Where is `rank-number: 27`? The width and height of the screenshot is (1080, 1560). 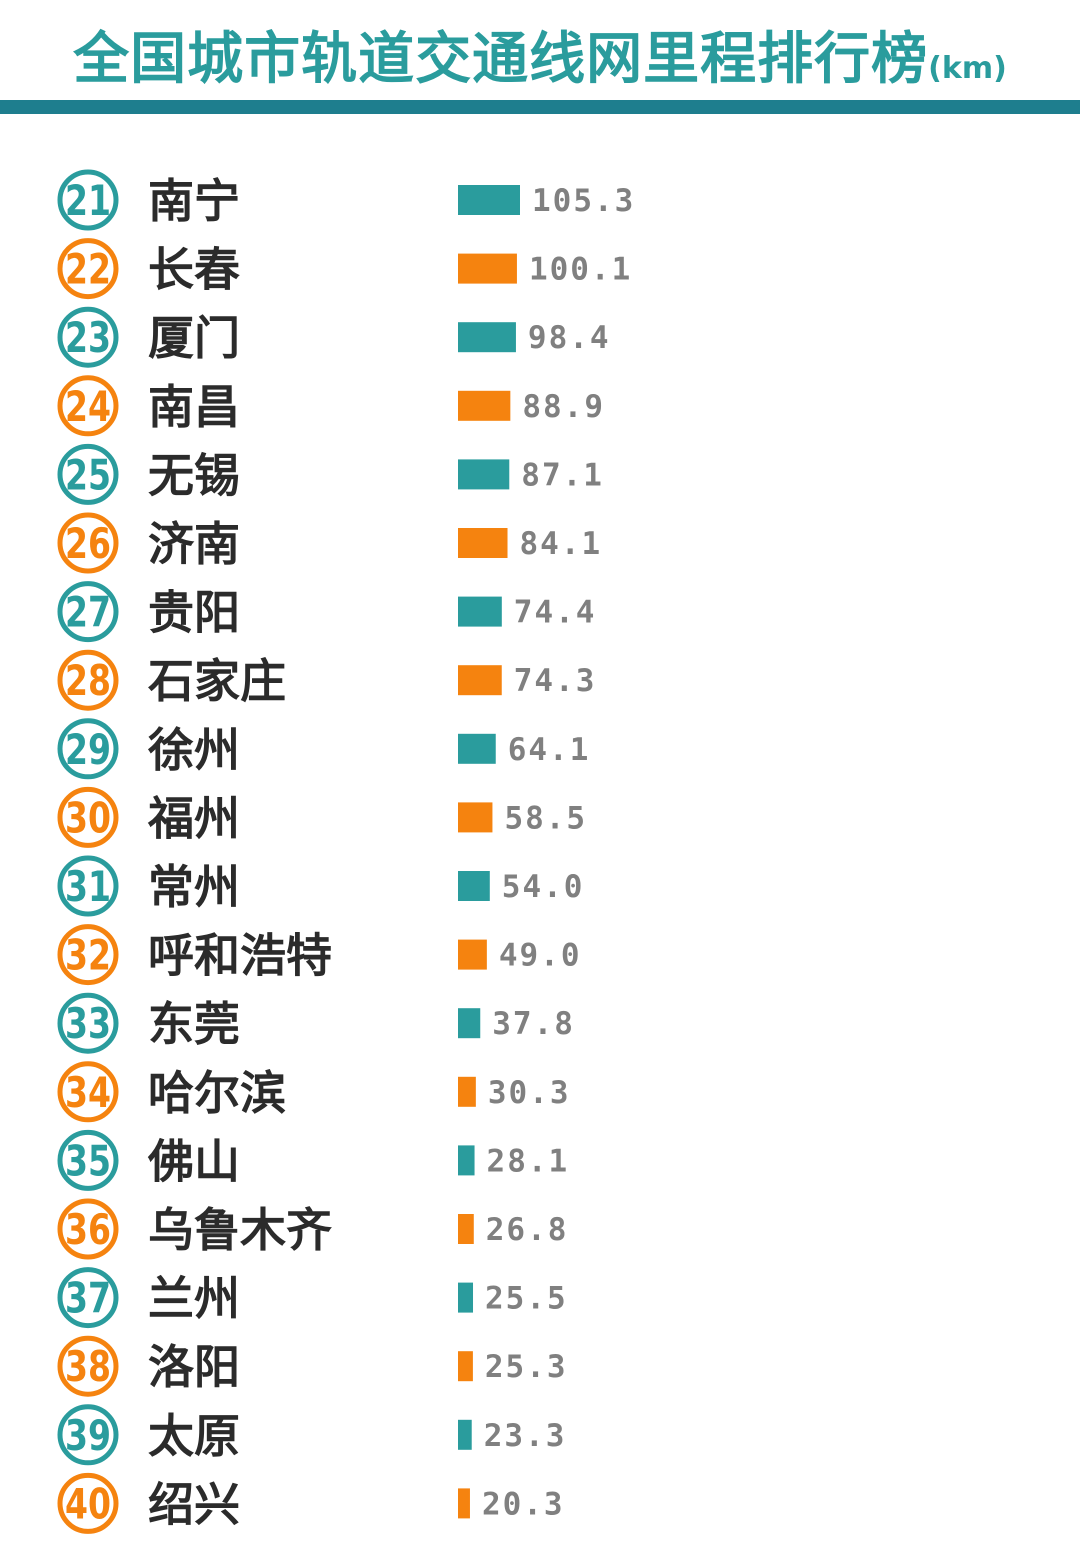 rank-number: 27 is located at coordinates (88, 612).